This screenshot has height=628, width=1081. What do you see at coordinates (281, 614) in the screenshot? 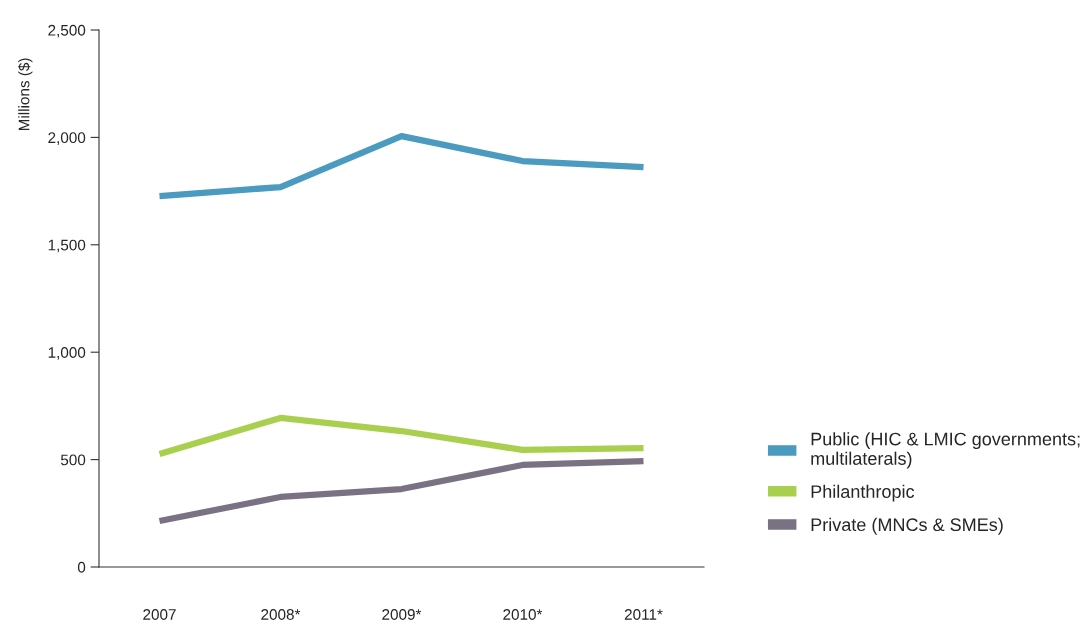
I see `x-tick-label: 2008*` at bounding box center [281, 614].